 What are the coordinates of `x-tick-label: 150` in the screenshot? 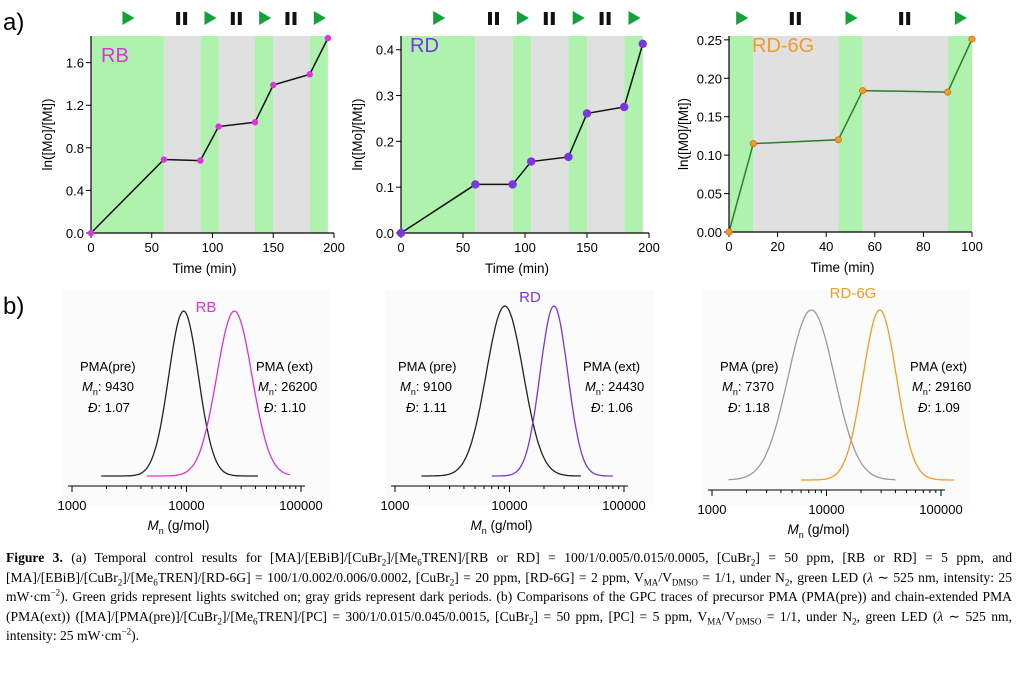 It's located at (273, 247).